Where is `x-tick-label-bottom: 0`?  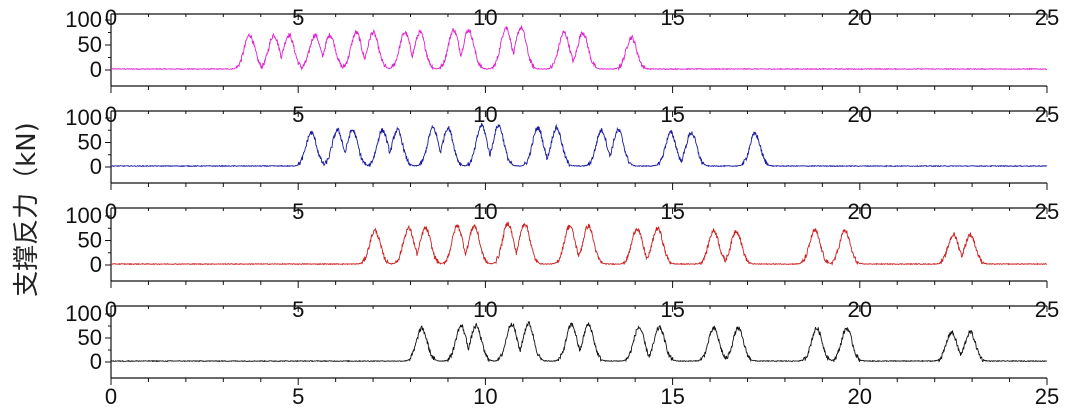 x-tick-label-bottom: 0 is located at coordinates (111, 396).